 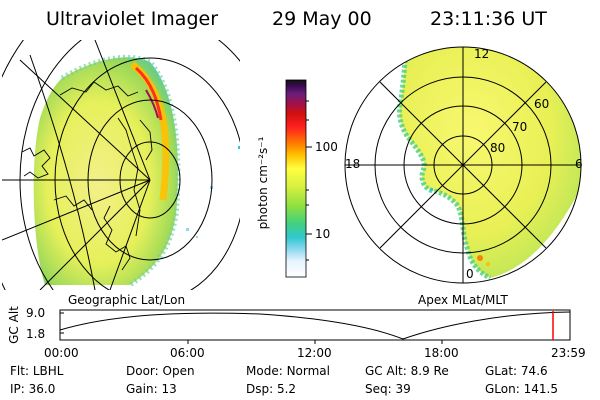 What do you see at coordinates (463, 300) in the screenshot?
I see `right-panel-label: Apex MLat/MLT` at bounding box center [463, 300].